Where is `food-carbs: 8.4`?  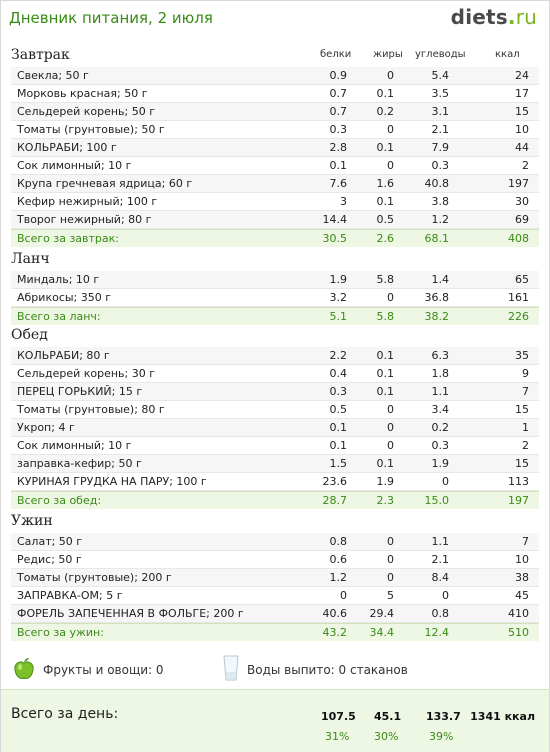 food-carbs: 8.4 is located at coordinates (440, 577).